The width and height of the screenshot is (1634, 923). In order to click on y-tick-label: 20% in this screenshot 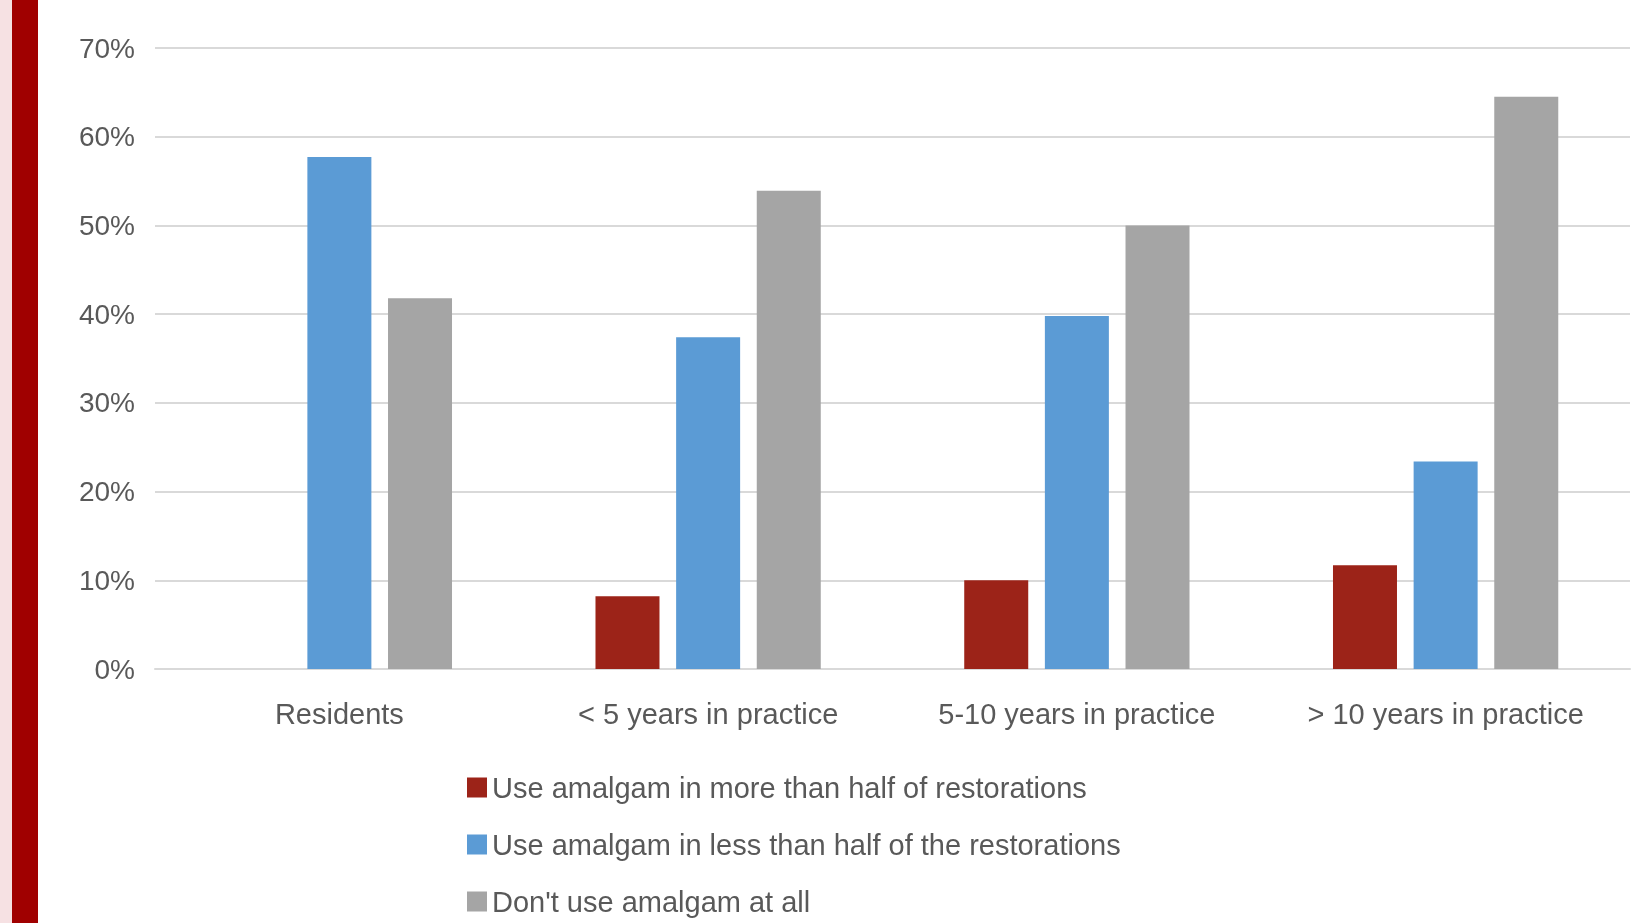, I will do `click(106, 492)`.